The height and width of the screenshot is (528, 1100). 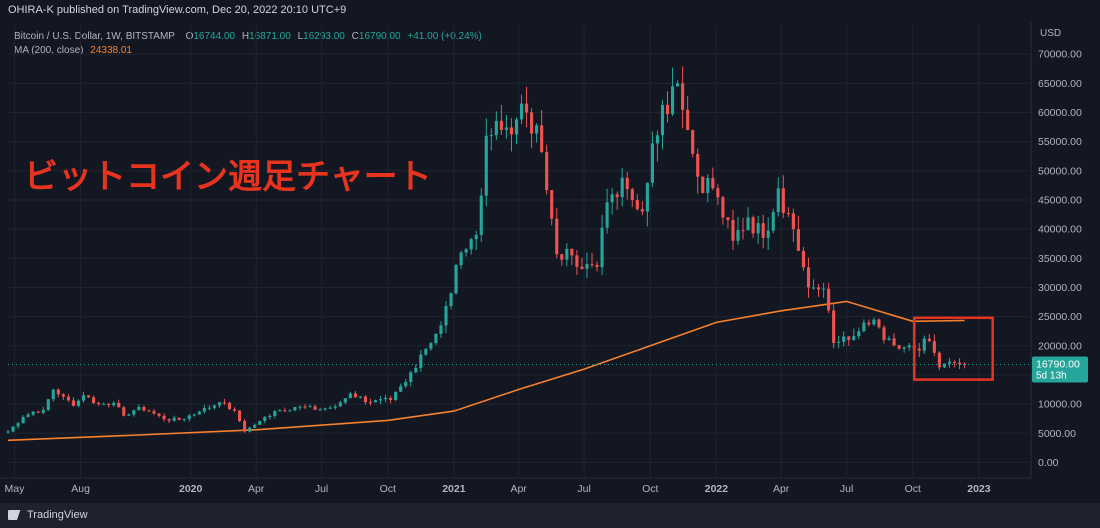 I want to click on y-tick-label: 70000.00, so click(x=1060, y=55).